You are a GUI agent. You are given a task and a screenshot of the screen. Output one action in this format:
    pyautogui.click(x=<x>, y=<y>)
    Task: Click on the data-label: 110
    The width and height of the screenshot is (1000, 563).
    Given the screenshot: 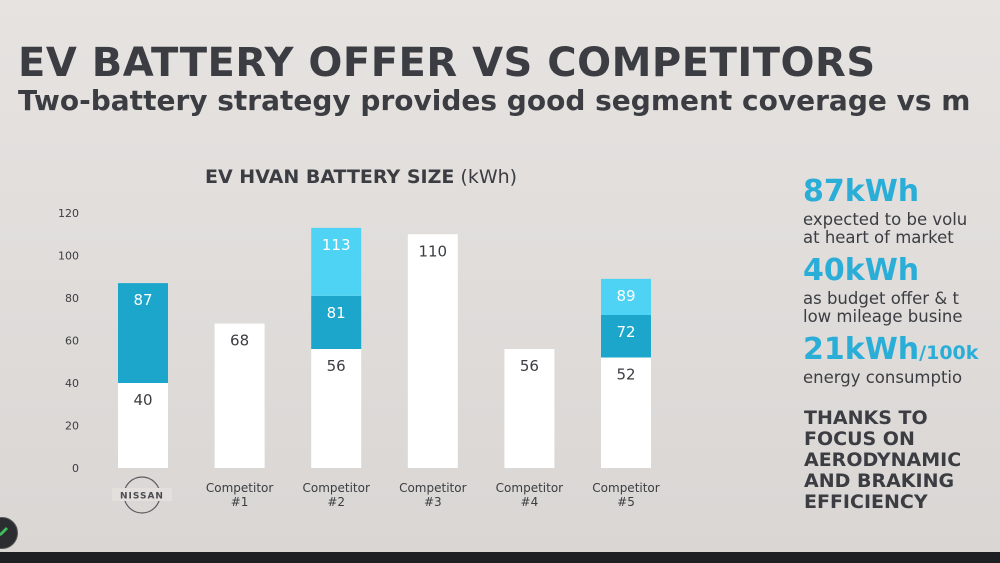 What is the action you would take?
    pyautogui.click(x=432, y=251)
    